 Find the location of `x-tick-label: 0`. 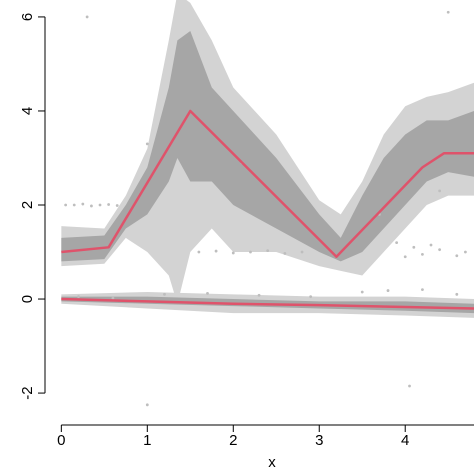

x-tick-label: 0 is located at coordinates (61, 440).